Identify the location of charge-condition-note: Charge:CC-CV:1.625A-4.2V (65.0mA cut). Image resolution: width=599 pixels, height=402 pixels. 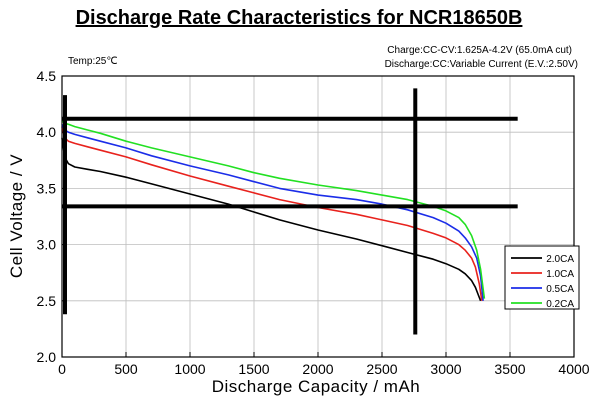
(479, 50).